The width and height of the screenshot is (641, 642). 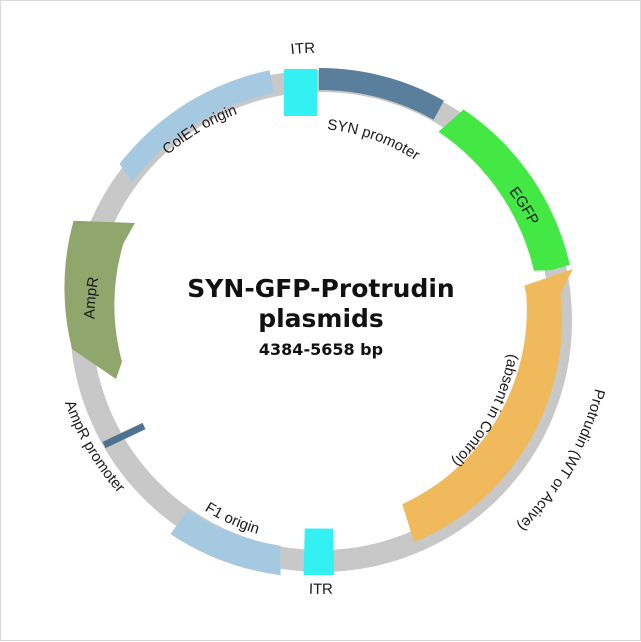 I want to click on f1-origin-feature, so click(x=225, y=542).